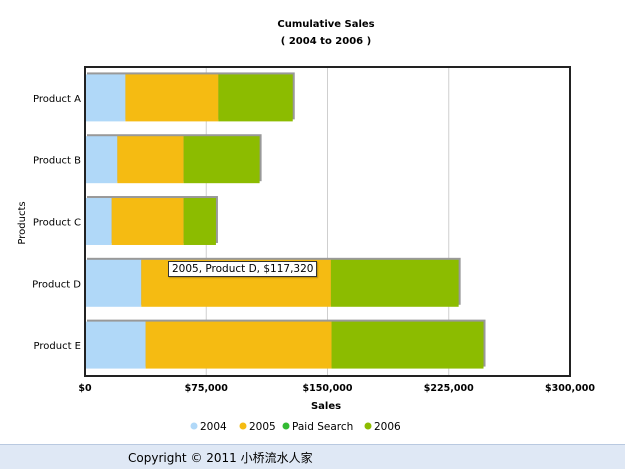 Image resolution: width=625 pixels, height=469 pixels. What do you see at coordinates (207, 388) in the screenshot?
I see `x-tick-label: $75,000` at bounding box center [207, 388].